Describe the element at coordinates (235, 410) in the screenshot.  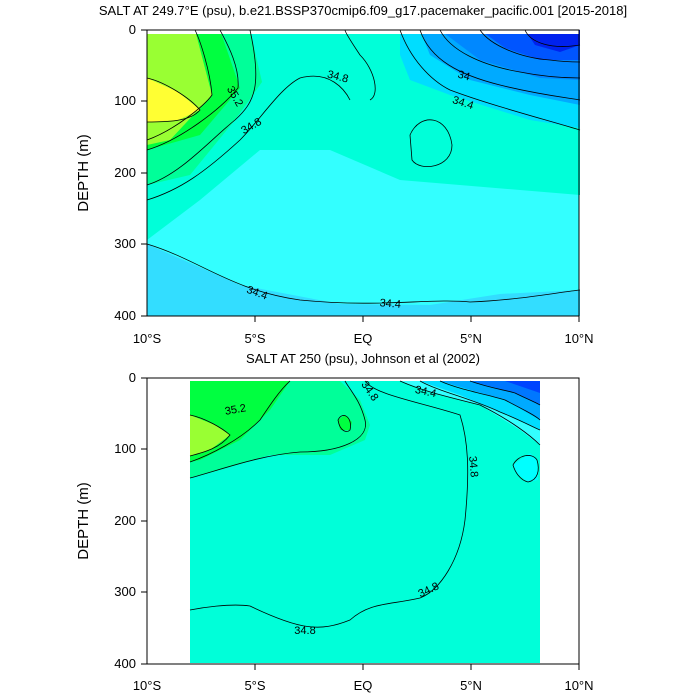
I see `contour-label: 35.2` at that location.